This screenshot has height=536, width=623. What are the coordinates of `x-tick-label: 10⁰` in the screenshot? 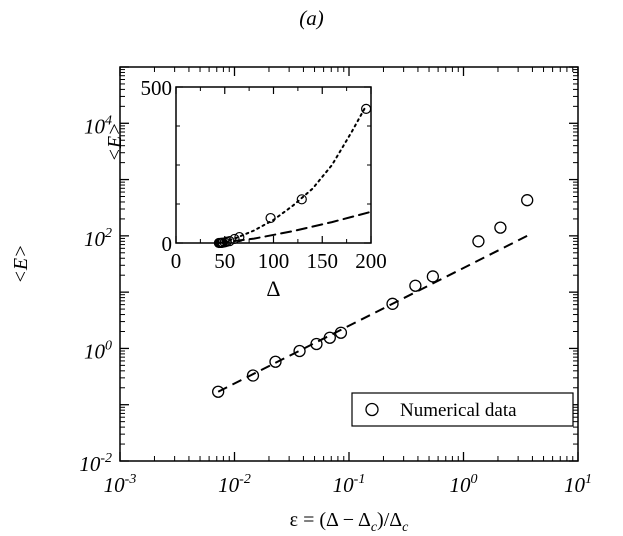 It's located at (464, 484).